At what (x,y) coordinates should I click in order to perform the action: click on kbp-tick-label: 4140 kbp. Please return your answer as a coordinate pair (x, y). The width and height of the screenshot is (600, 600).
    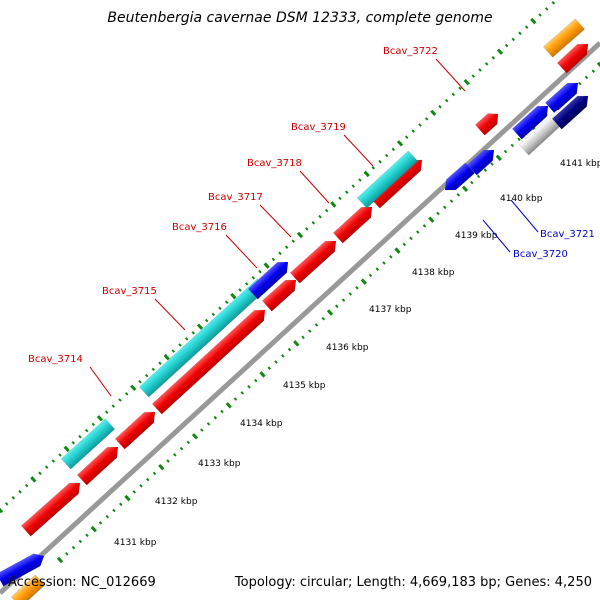
    Looking at the image, I should click on (521, 199).